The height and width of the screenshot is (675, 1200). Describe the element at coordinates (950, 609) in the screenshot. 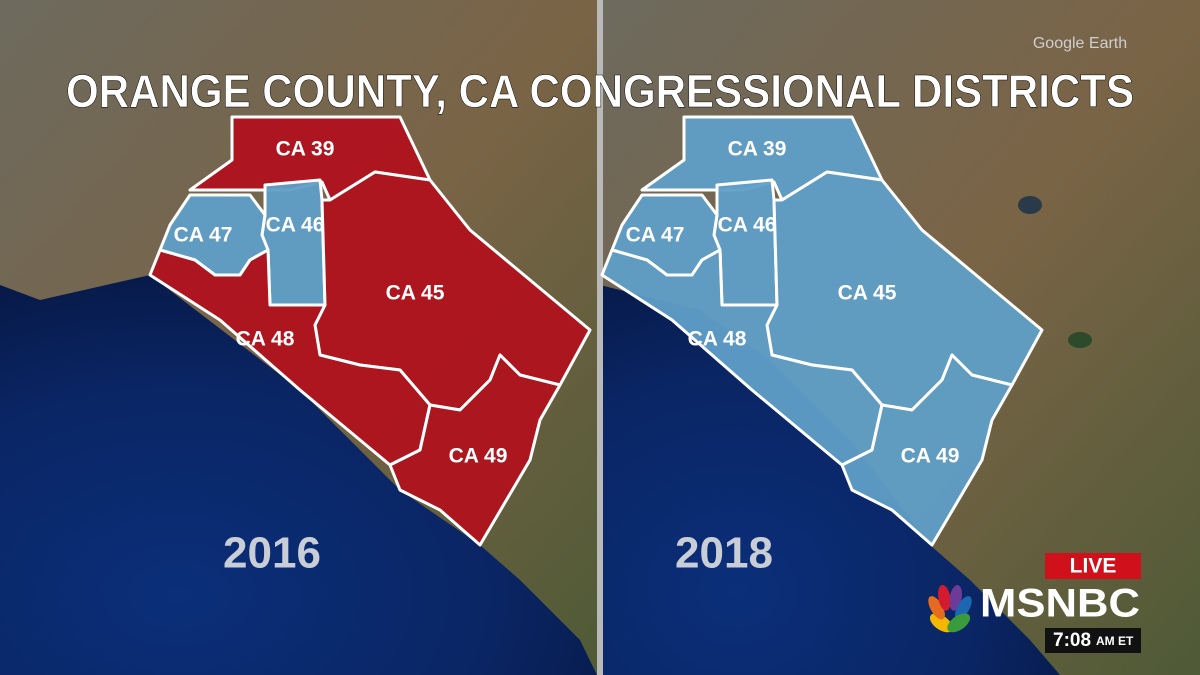

I see `peacock-logo` at that location.